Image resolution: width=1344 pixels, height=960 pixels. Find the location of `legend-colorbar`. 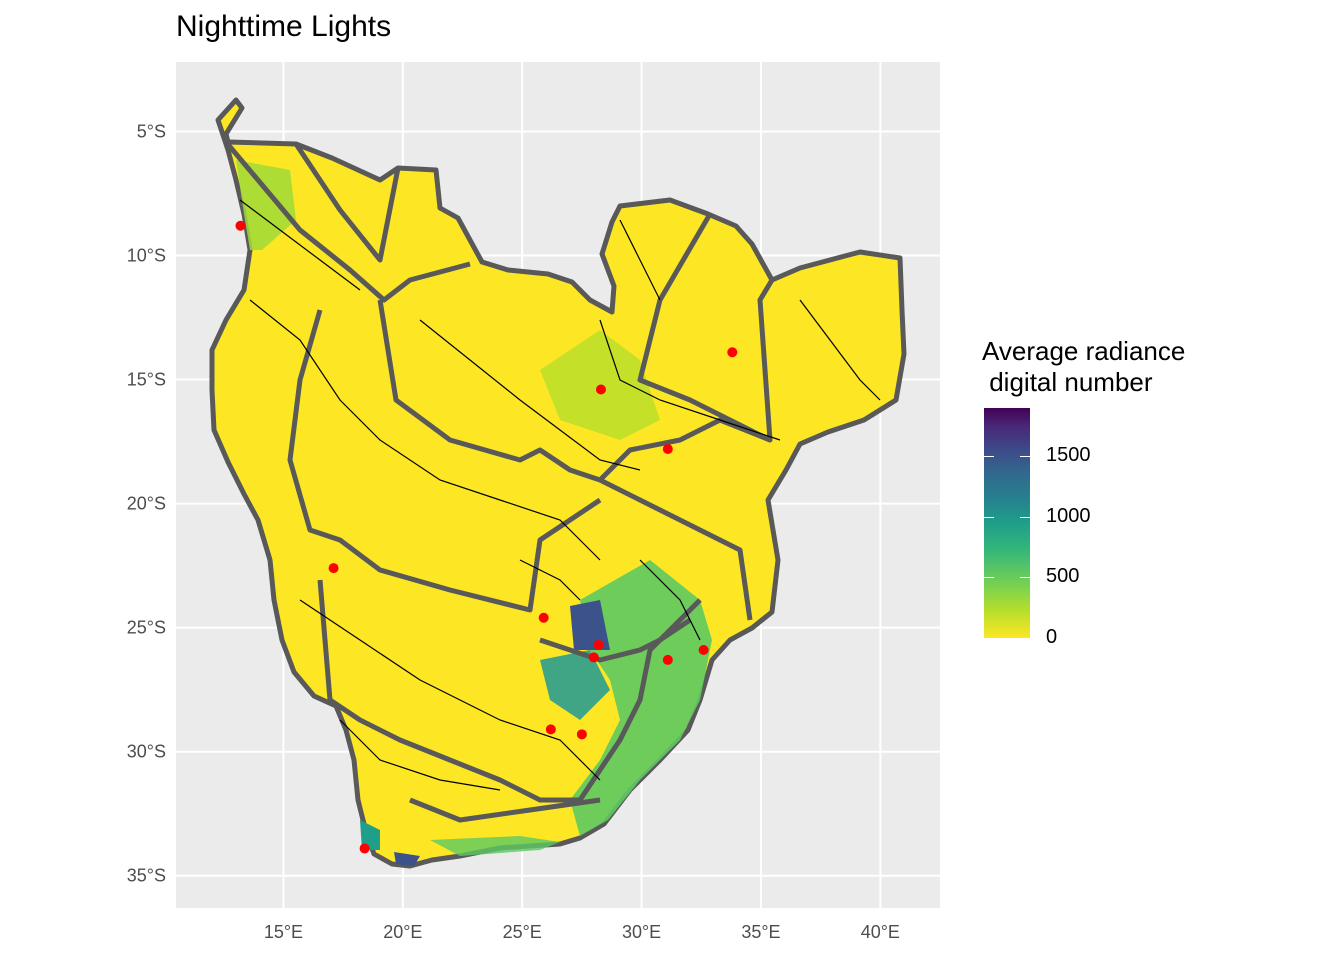

legend-colorbar is located at coordinates (1007, 523).